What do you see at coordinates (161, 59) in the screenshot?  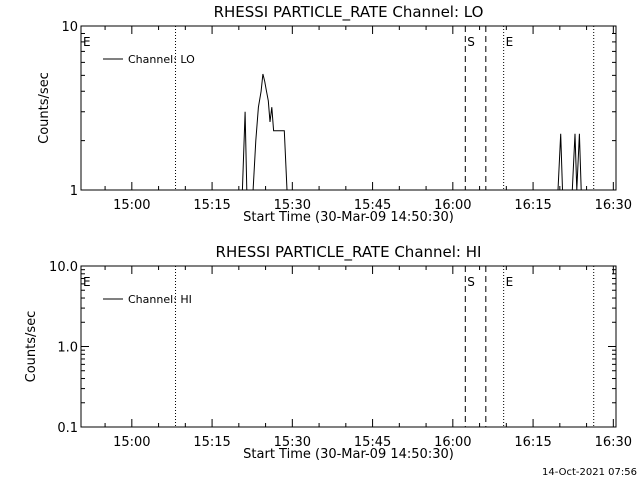 I see `legend-entry: Channel: LO` at bounding box center [161, 59].